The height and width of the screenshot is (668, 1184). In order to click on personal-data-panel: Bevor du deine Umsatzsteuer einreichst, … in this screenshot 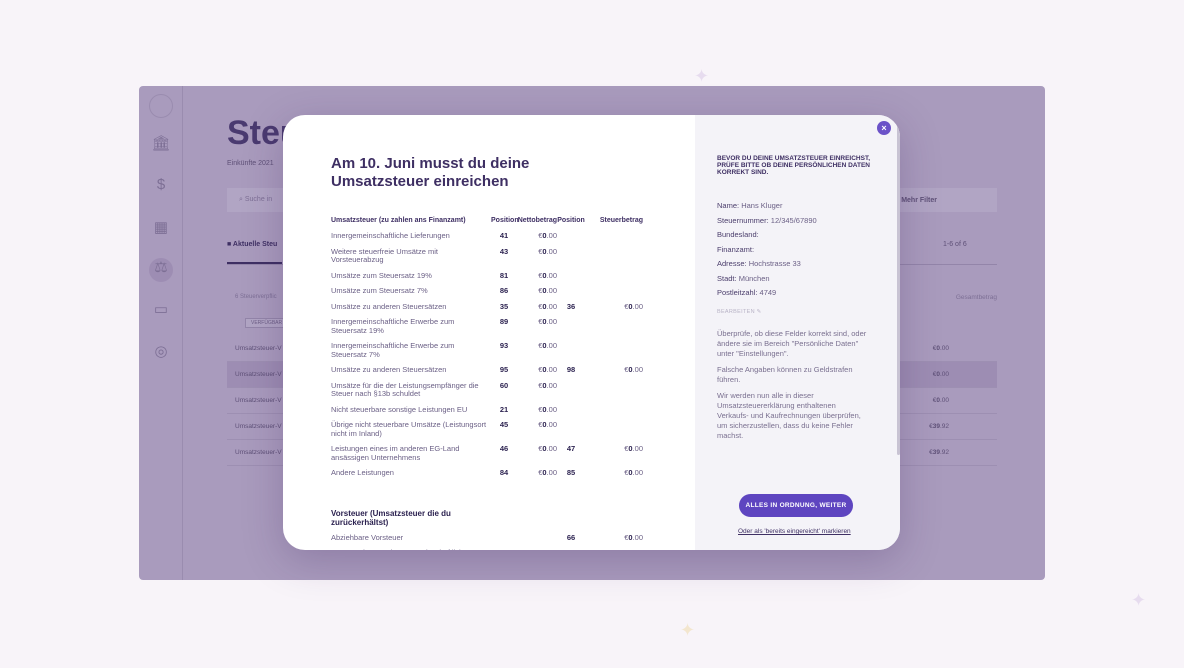, I will do `click(797, 332)`.